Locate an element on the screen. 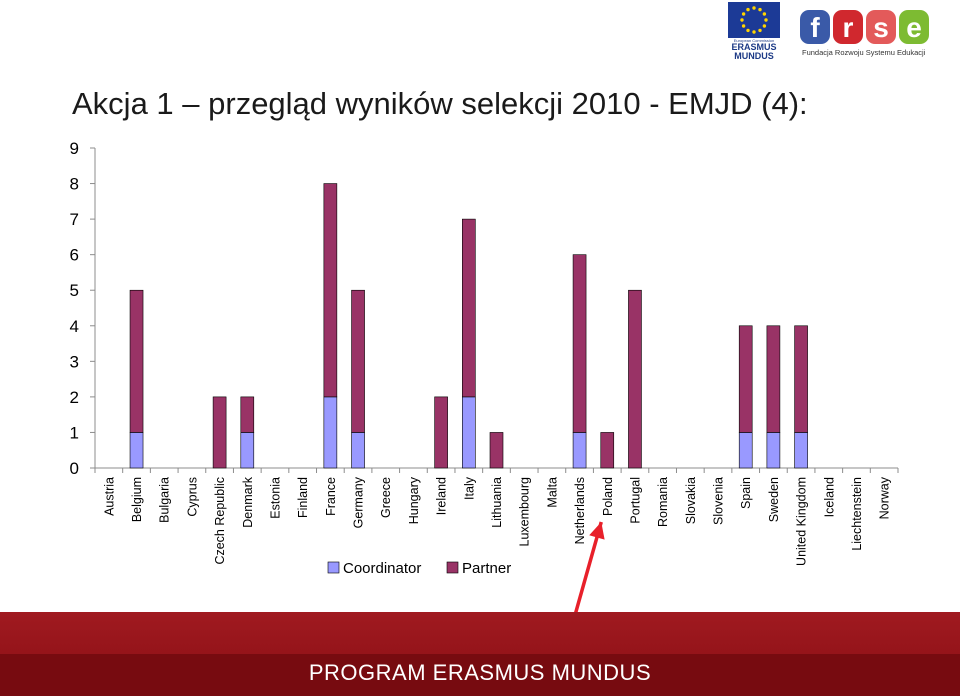 The width and height of the screenshot is (960, 696). x-category-label: Belgium is located at coordinates (137, 499).